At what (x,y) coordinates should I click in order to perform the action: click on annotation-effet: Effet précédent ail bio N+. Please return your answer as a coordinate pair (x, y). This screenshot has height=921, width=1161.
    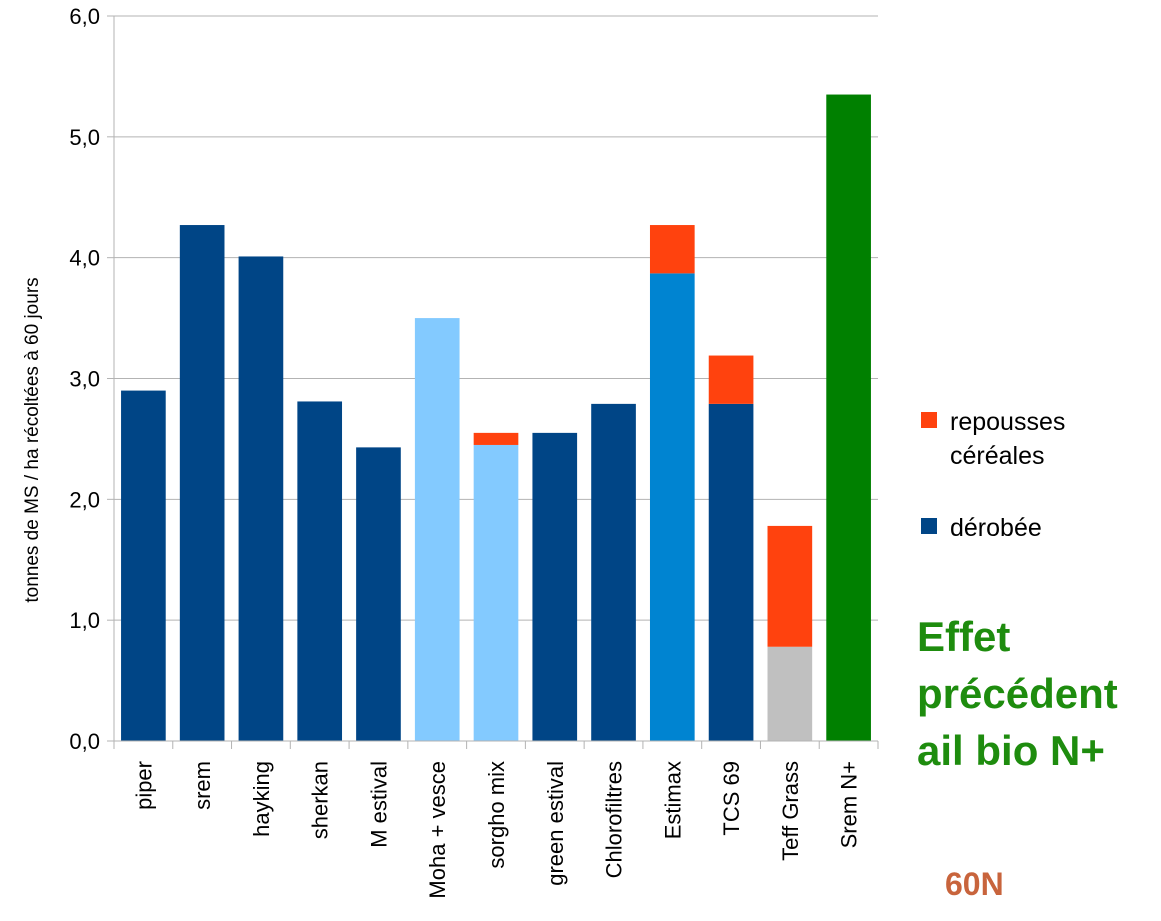
    Looking at the image, I should click on (1017, 693).